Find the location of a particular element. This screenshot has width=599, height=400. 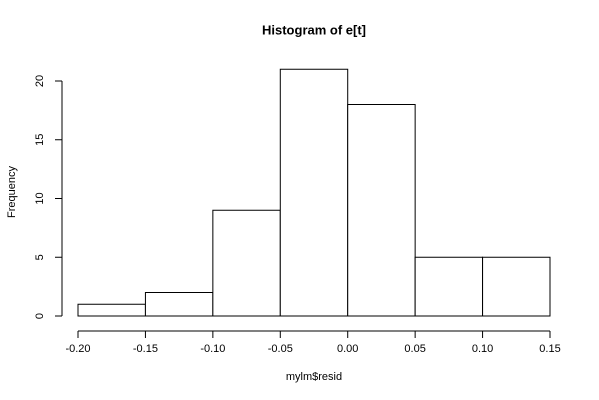

x-tick-label: -0.15 is located at coordinates (145, 349).